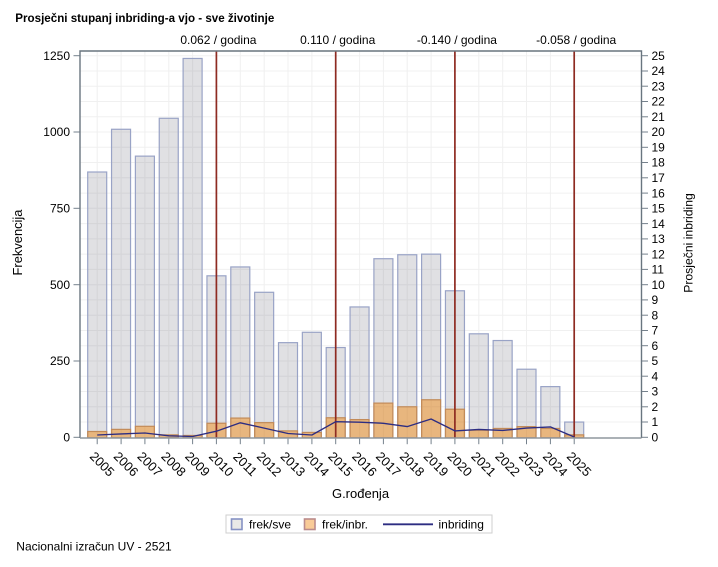 The image size is (718, 567). I want to click on svg-text: 15, so click(659, 209).